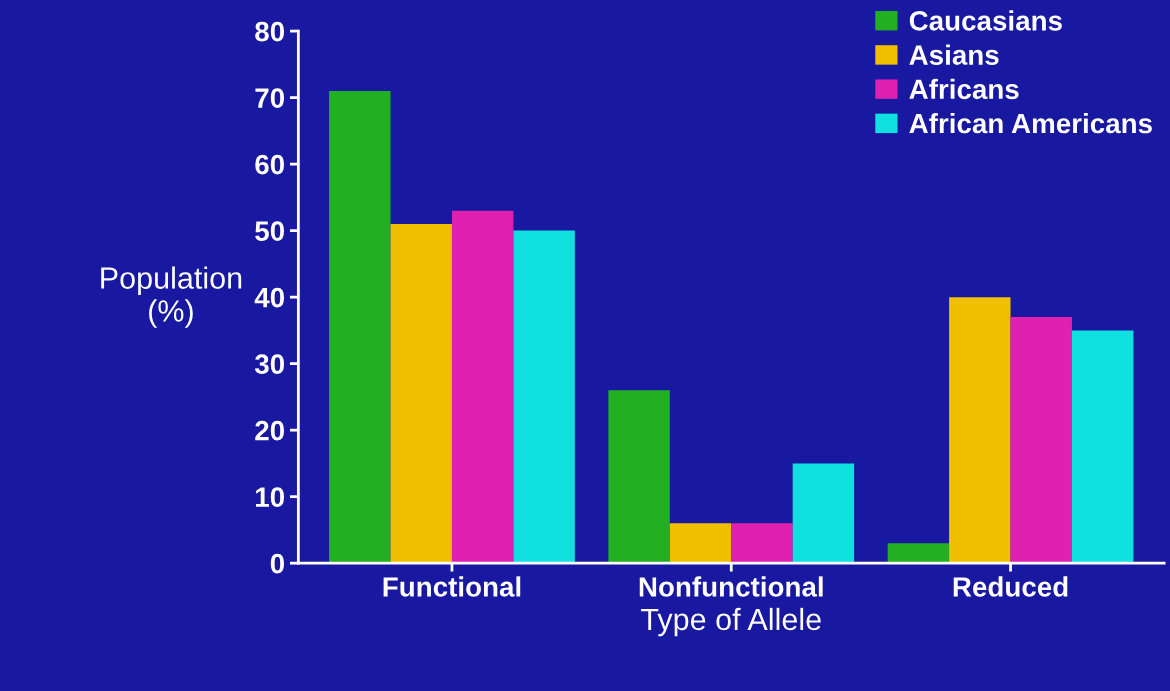  What do you see at coordinates (452, 586) in the screenshot?
I see `x-tick-label: Functional` at bounding box center [452, 586].